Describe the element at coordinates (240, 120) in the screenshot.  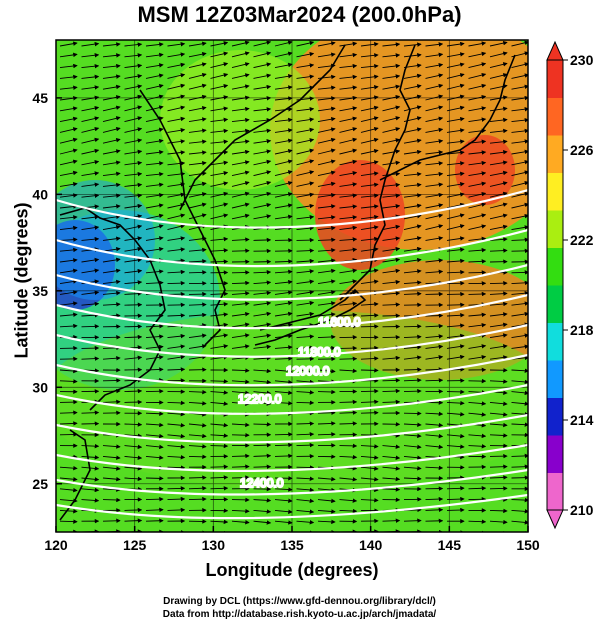
I see `mild-region-north` at that location.